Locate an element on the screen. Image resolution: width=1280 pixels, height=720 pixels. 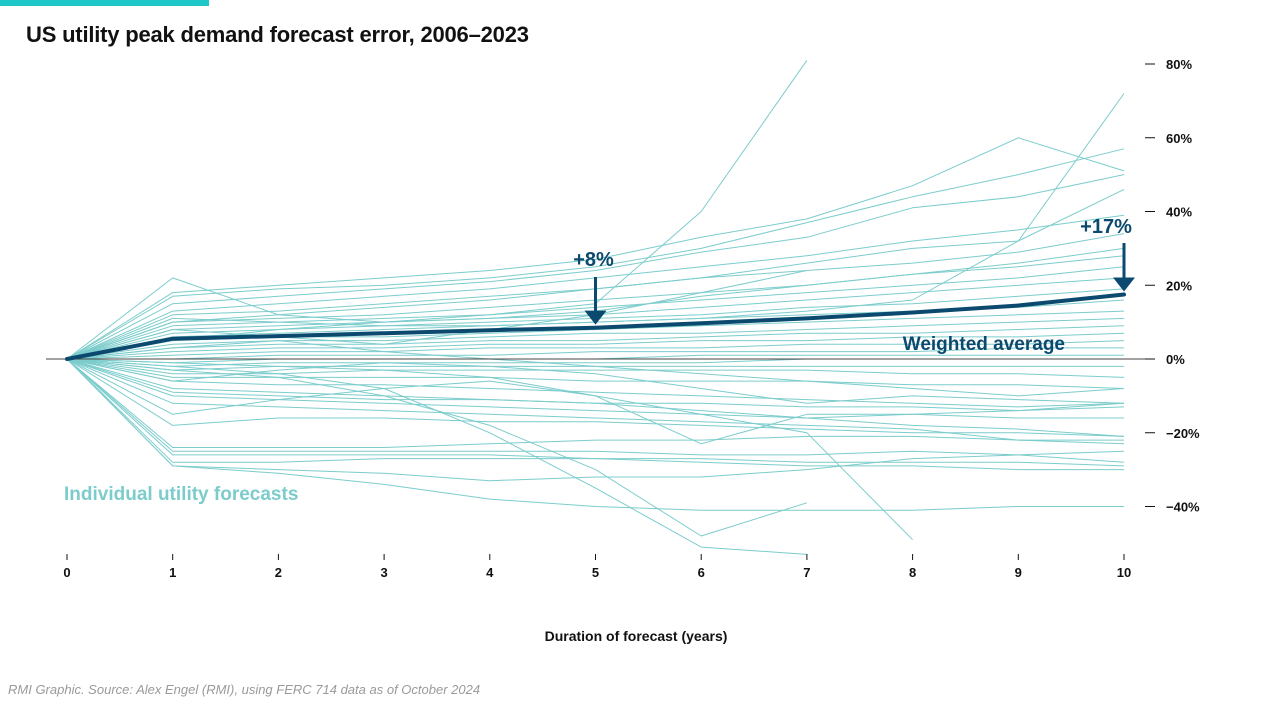
x-axis-ticks: 0 1 2 3 4 5 6 7 8 9 10 is located at coordinates (597, 567).